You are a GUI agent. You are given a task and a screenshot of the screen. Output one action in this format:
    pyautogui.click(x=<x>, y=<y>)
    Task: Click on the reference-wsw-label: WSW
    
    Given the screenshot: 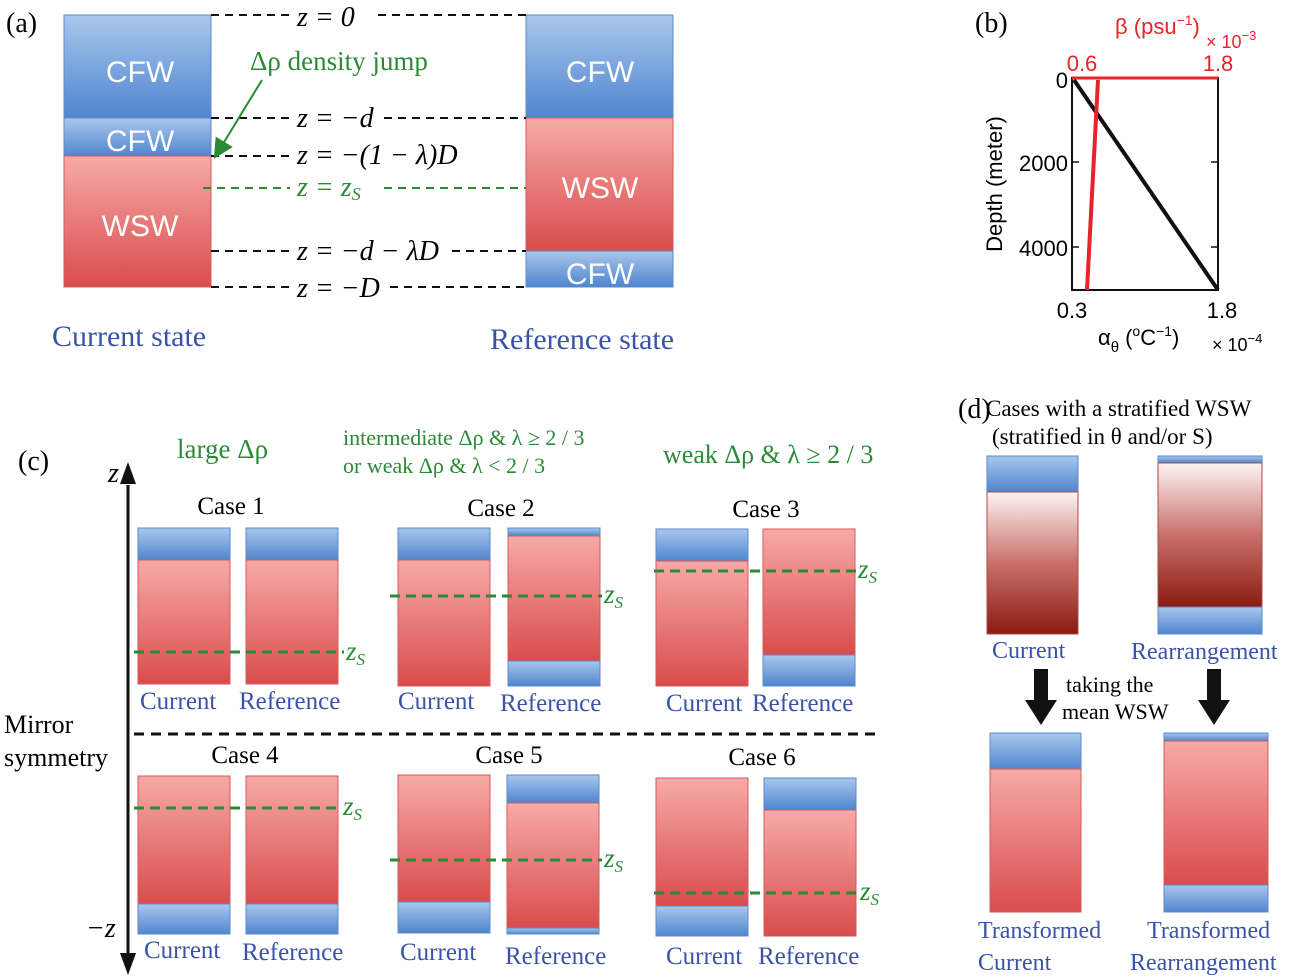 What is the action you would take?
    pyautogui.click(x=600, y=188)
    